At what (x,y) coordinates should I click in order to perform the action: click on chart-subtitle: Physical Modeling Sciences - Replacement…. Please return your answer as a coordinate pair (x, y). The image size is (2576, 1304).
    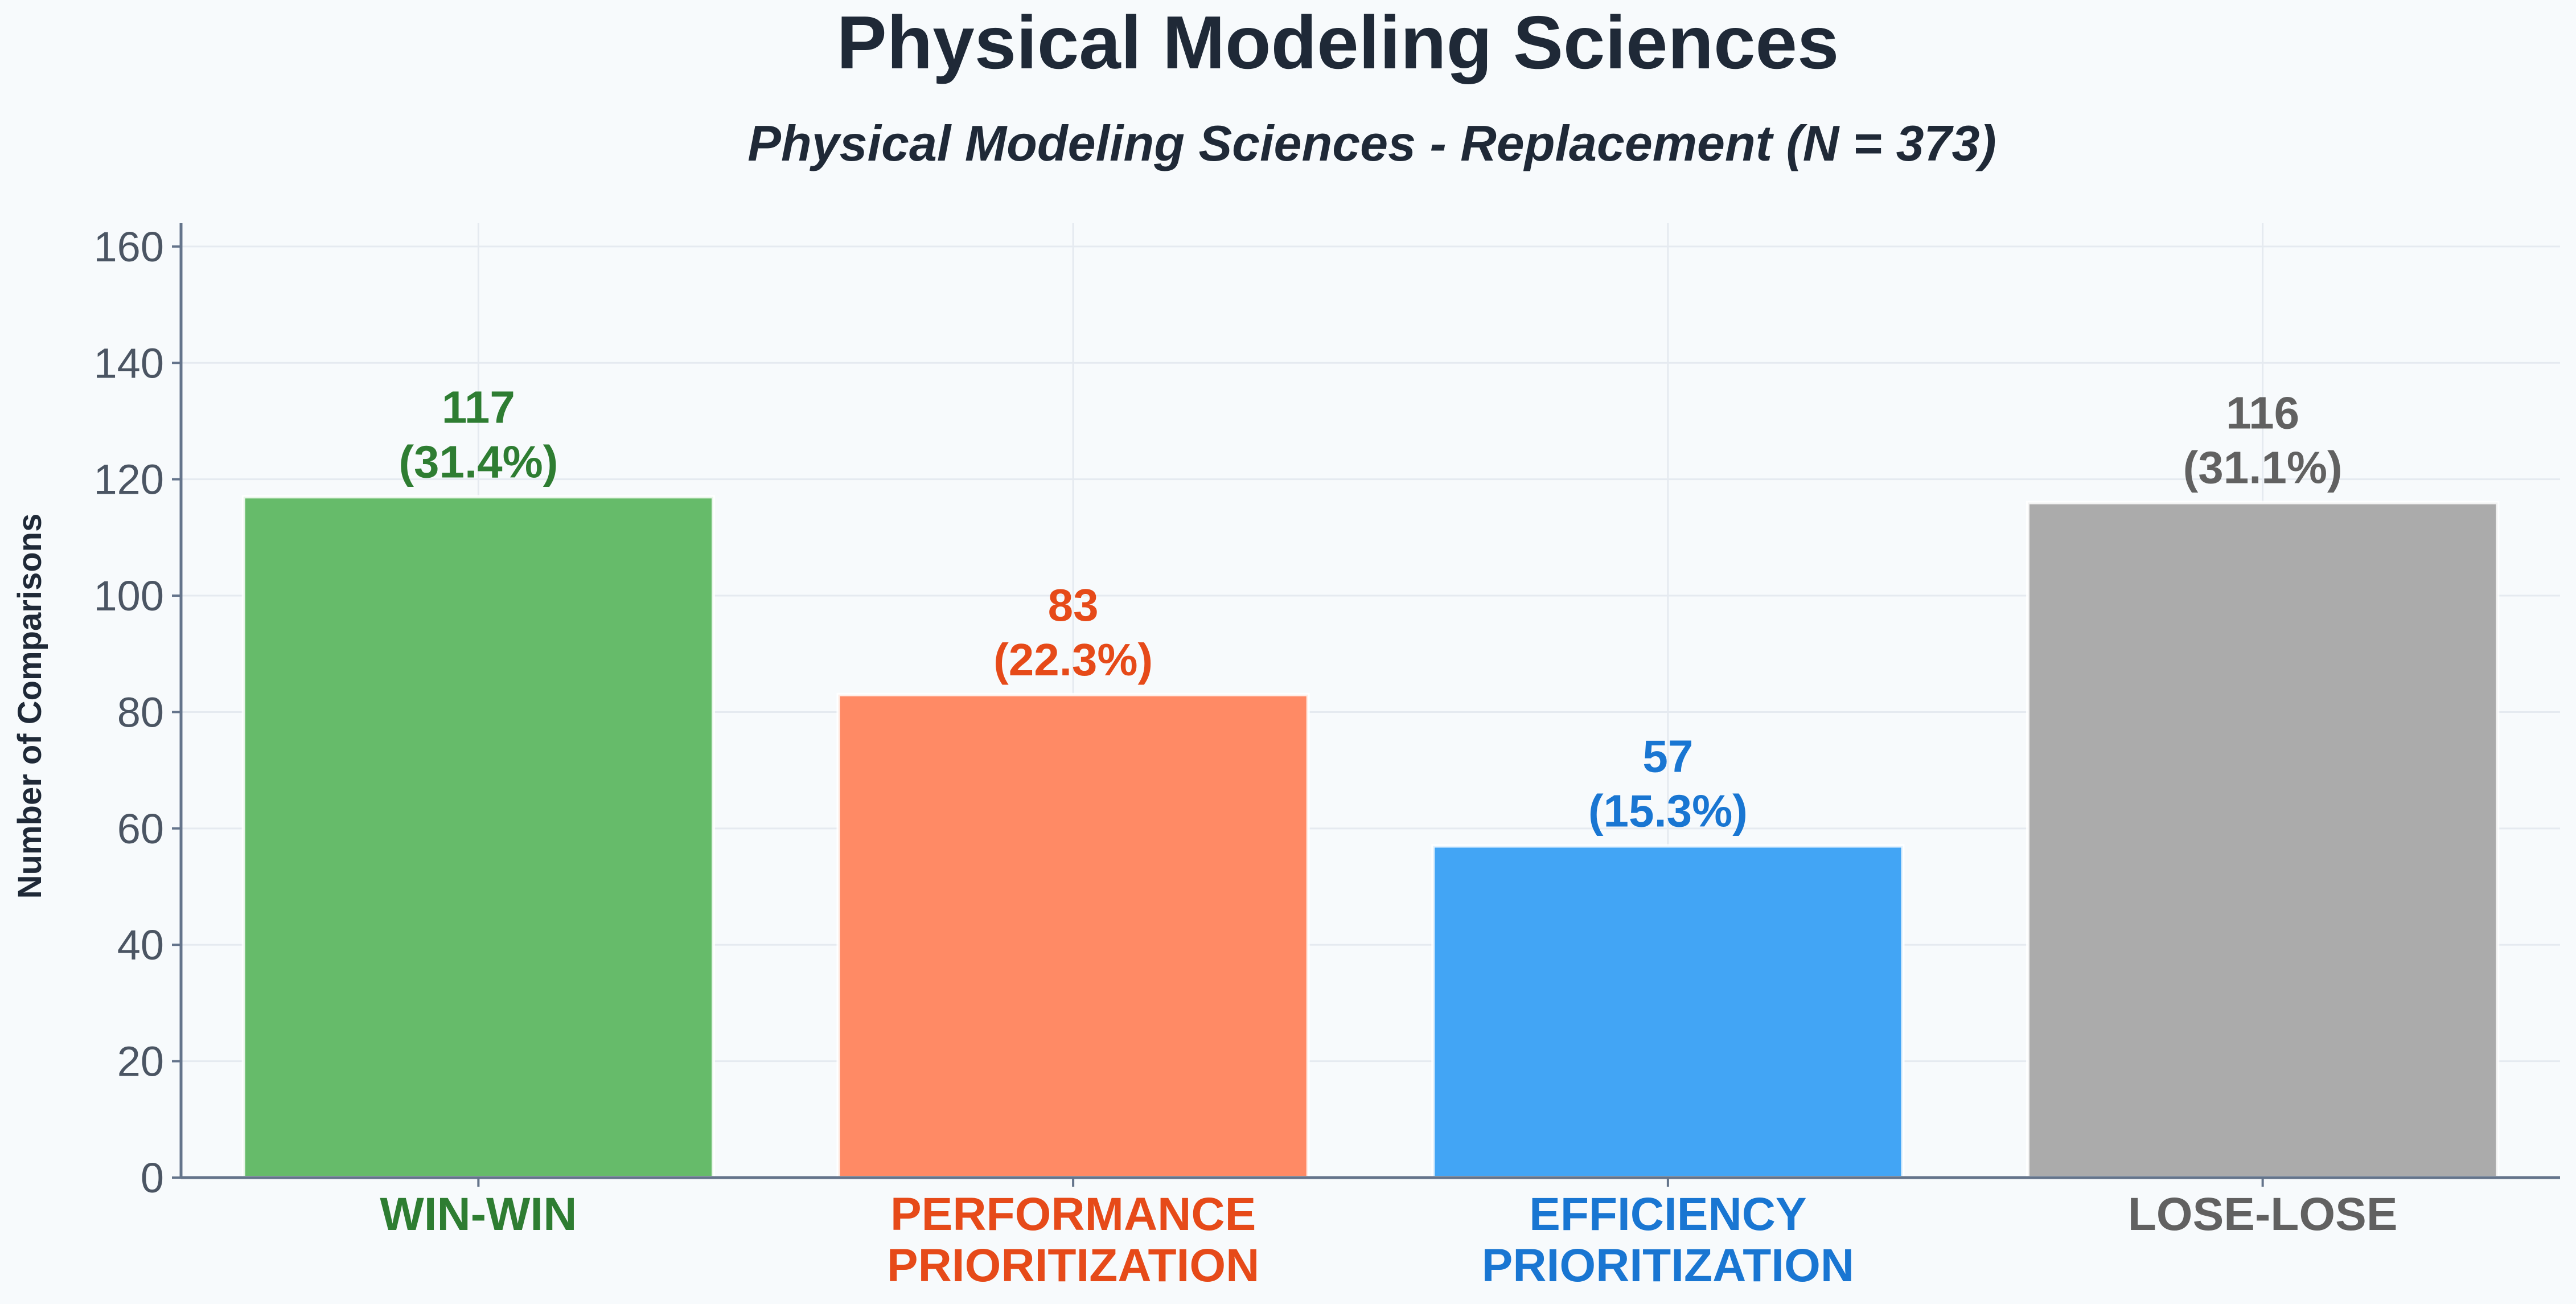
    Looking at the image, I should click on (1371, 143).